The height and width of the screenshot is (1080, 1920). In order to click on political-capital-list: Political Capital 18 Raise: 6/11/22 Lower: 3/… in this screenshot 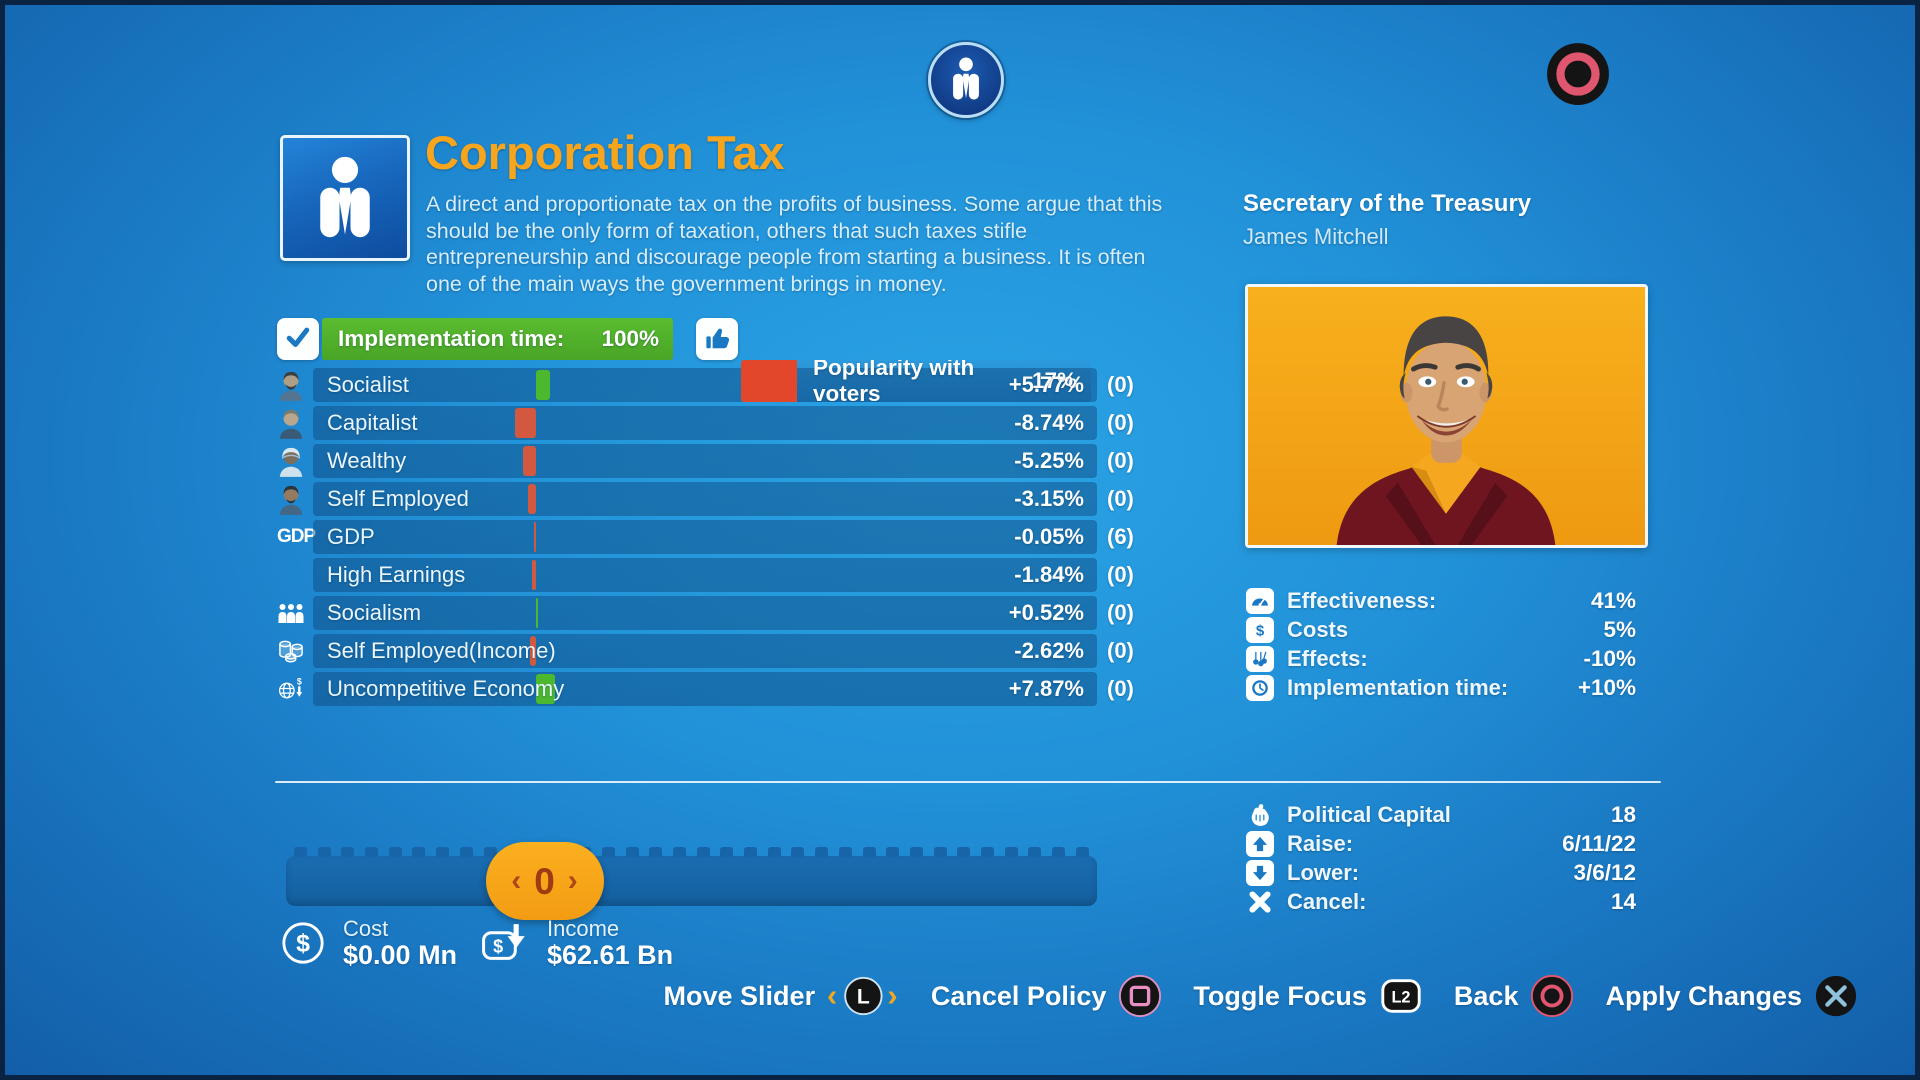, I will do `click(1441, 858)`.